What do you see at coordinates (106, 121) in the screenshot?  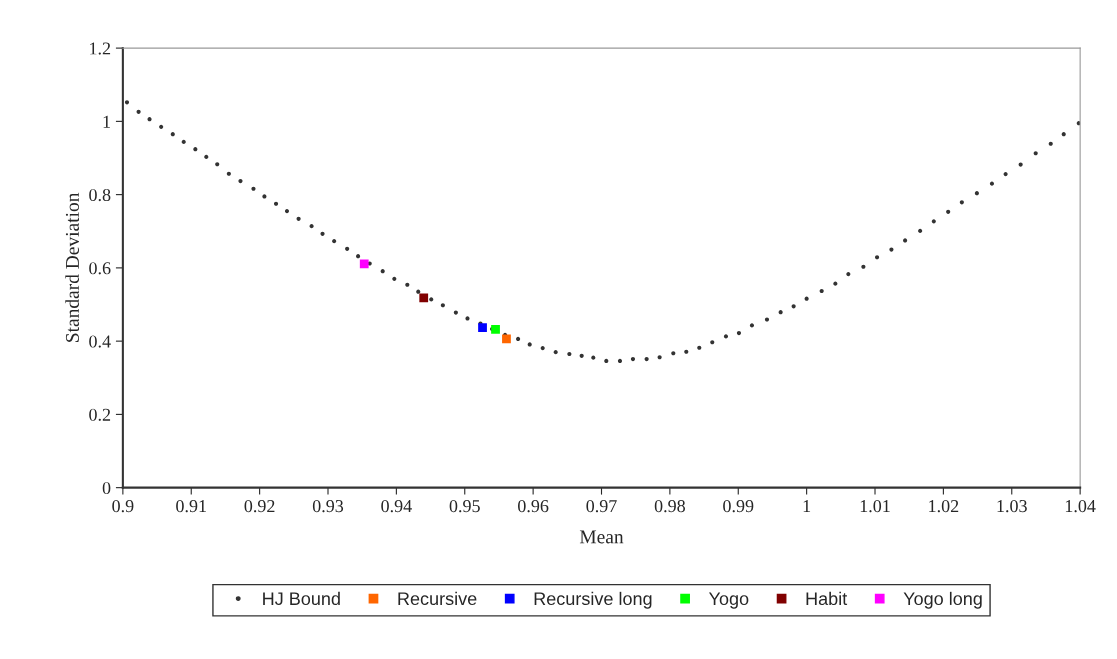 I see `y-tick-label: 1` at bounding box center [106, 121].